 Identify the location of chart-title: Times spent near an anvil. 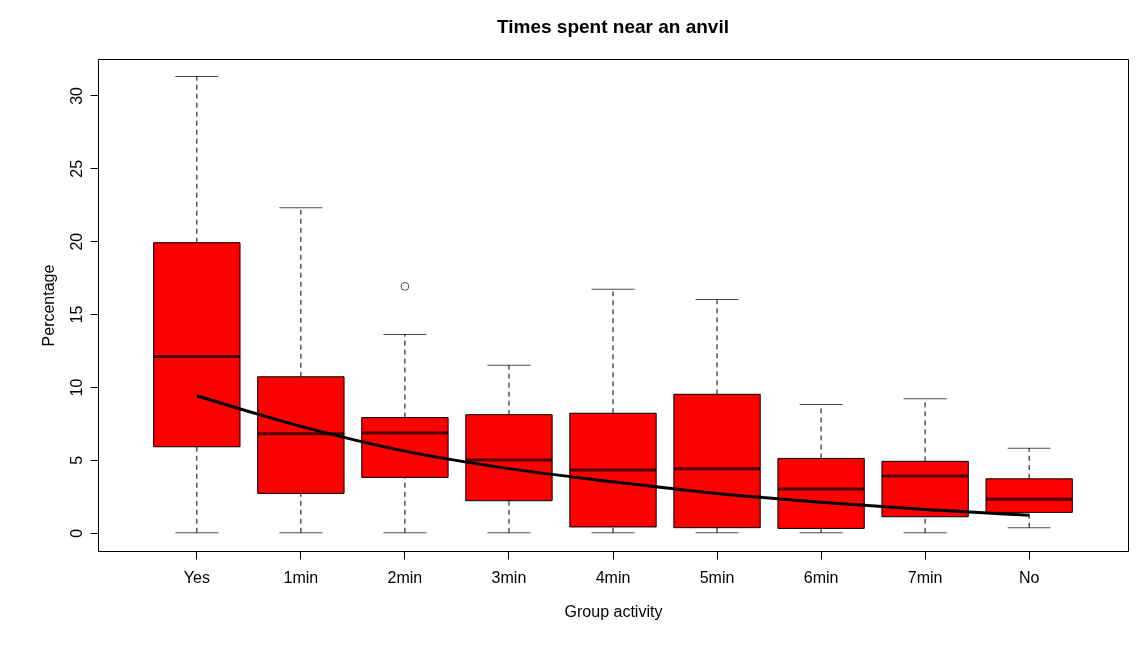
(613, 26).